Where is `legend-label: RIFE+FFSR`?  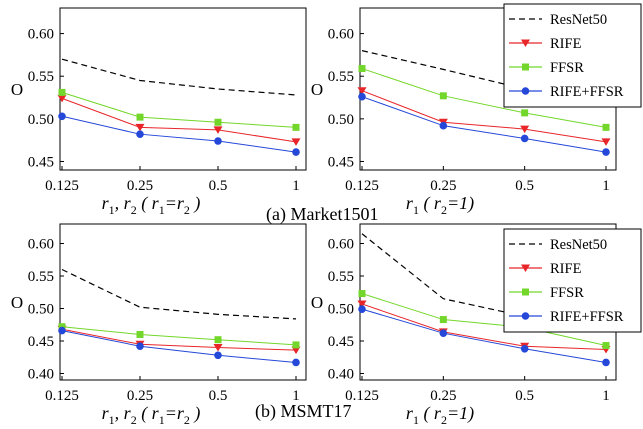 legend-label: RIFE+FFSR is located at coordinates (587, 317).